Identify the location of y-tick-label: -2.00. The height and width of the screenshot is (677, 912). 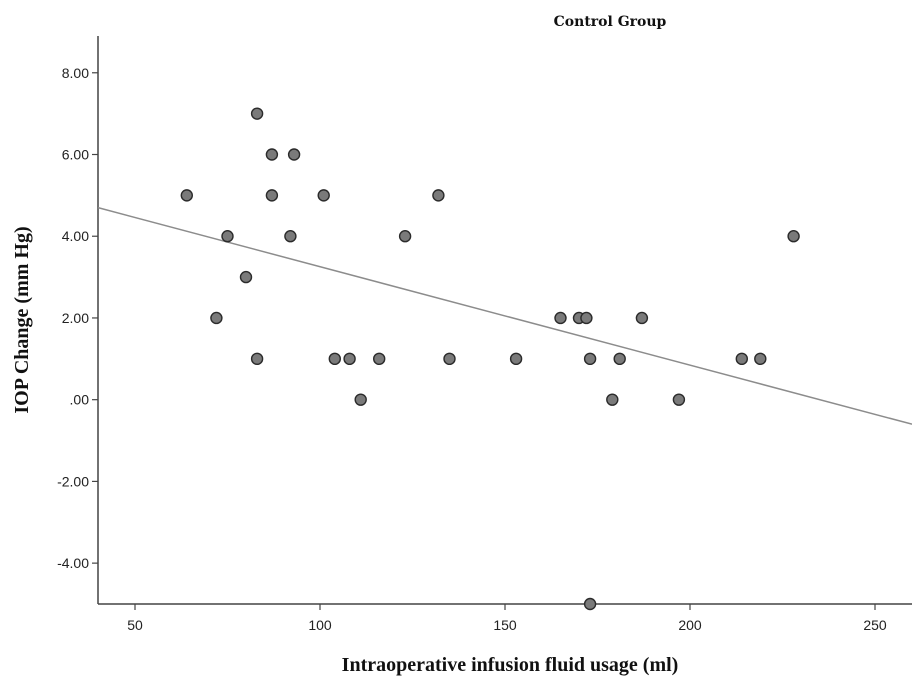
(73, 481).